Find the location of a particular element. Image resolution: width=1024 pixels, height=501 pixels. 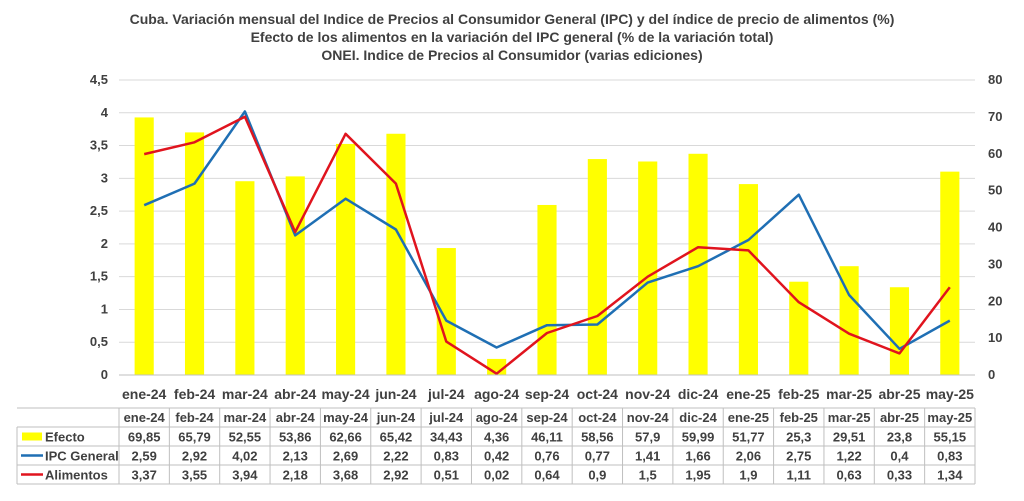

table-value-cell: 2,13 is located at coordinates (295, 456).